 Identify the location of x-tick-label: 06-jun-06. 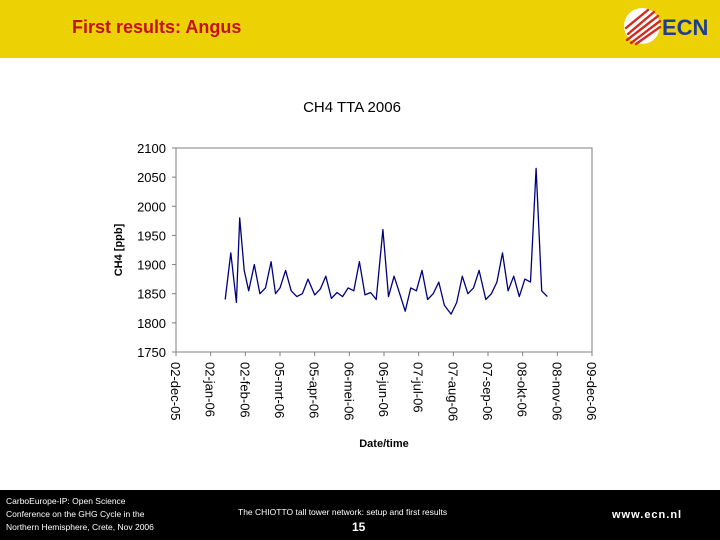
(383, 389).